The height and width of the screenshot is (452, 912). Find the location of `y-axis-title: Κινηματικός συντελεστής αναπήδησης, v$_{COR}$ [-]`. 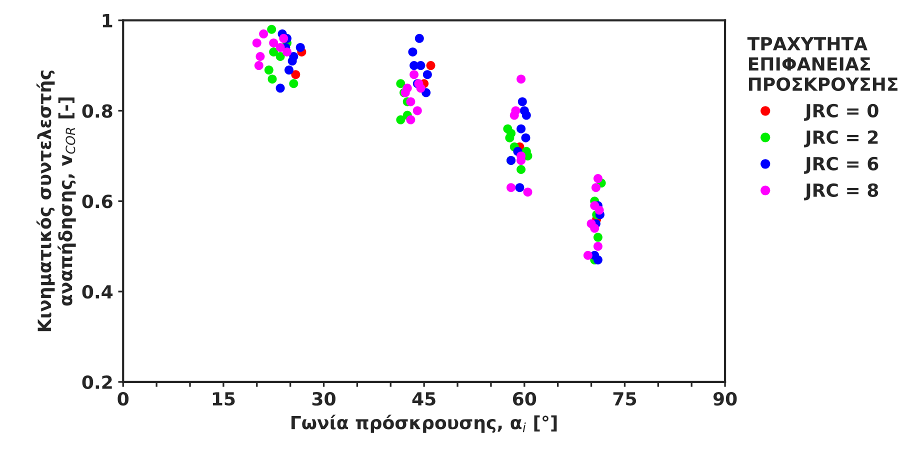

y-axis-title: Κινηματικός συντελεστής αναπήδησης, v$_{COR}$ [-] is located at coordinates (56, 201).